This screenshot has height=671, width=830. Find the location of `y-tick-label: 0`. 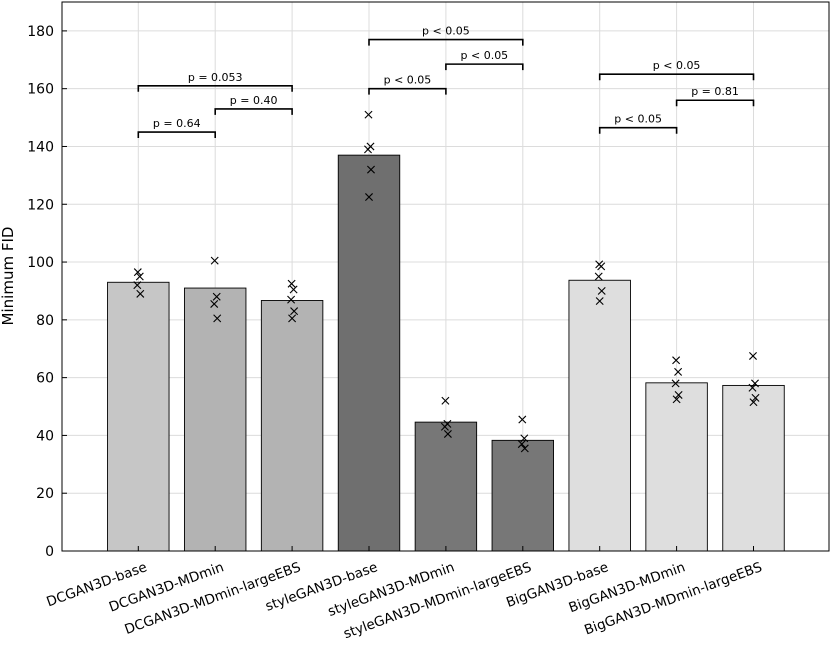

y-tick-label: 0 is located at coordinates (49, 552).